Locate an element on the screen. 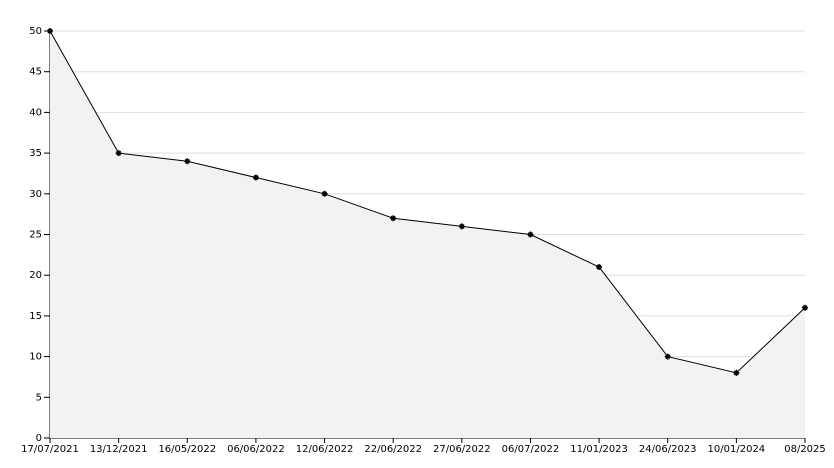  y-tick-label: 25 is located at coordinates (35, 235).